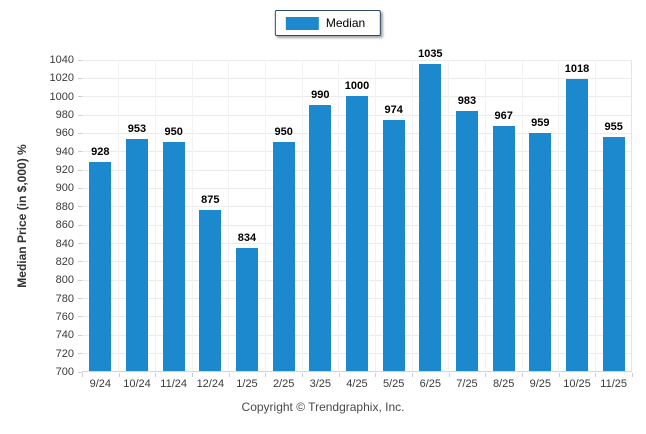 The image size is (646, 434). I want to click on bar-value-label: 990, so click(320, 94).